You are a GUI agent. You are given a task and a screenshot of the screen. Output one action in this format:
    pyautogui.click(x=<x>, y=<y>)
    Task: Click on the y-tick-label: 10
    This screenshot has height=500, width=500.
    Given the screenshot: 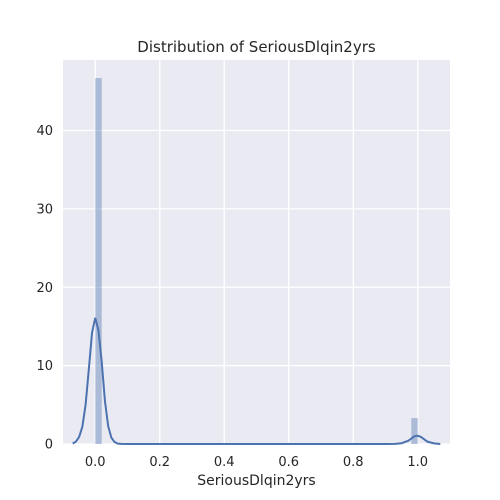 What is the action you would take?
    pyautogui.click(x=44, y=366)
    